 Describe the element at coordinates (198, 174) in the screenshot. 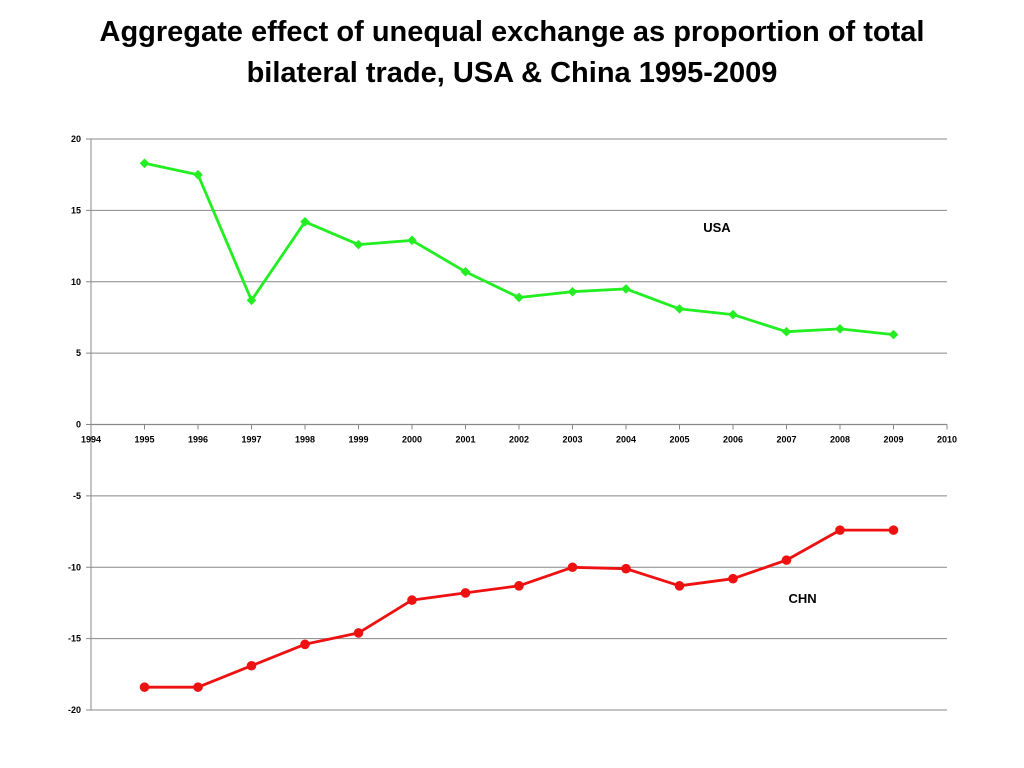

I see `data-point-usa-1996` at that location.